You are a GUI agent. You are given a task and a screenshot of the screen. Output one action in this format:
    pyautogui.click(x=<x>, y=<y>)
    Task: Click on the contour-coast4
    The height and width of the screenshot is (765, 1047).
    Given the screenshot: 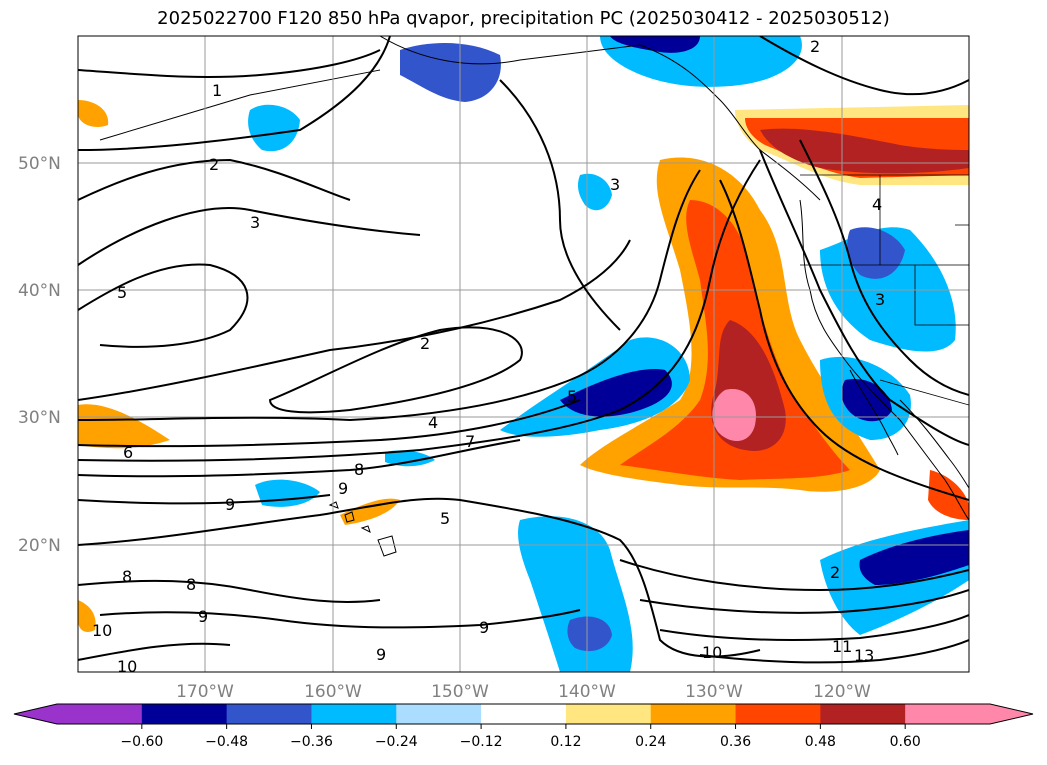 What is the action you would take?
    pyautogui.click(x=864, y=297)
    